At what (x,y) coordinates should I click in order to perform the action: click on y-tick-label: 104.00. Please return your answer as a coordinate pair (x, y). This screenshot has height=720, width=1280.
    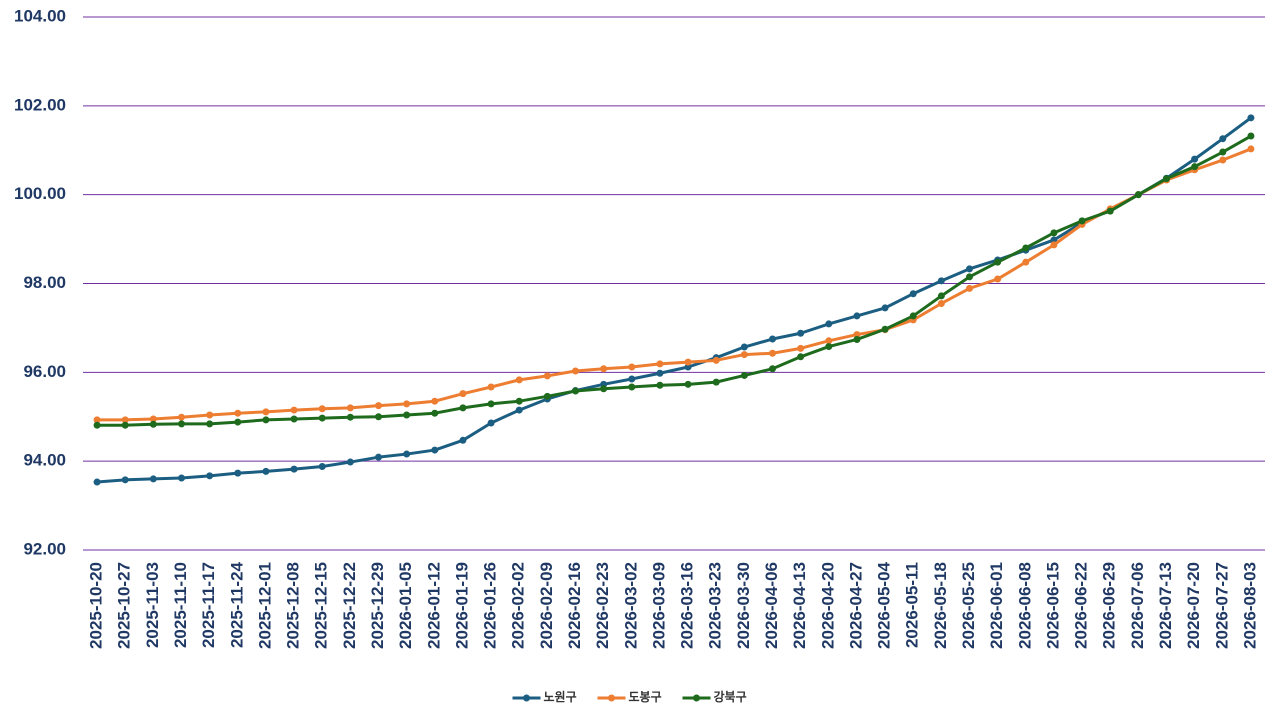
    Looking at the image, I should click on (40, 15).